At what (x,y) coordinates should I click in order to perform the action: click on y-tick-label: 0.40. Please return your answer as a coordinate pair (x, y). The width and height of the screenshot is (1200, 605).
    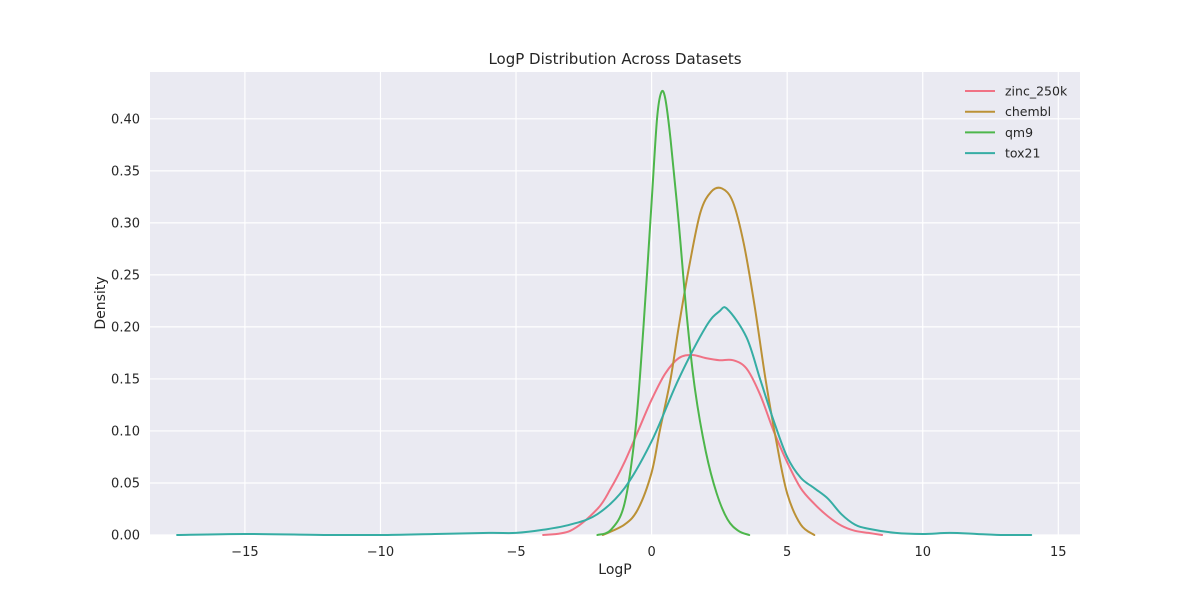
    Looking at the image, I should click on (125, 119).